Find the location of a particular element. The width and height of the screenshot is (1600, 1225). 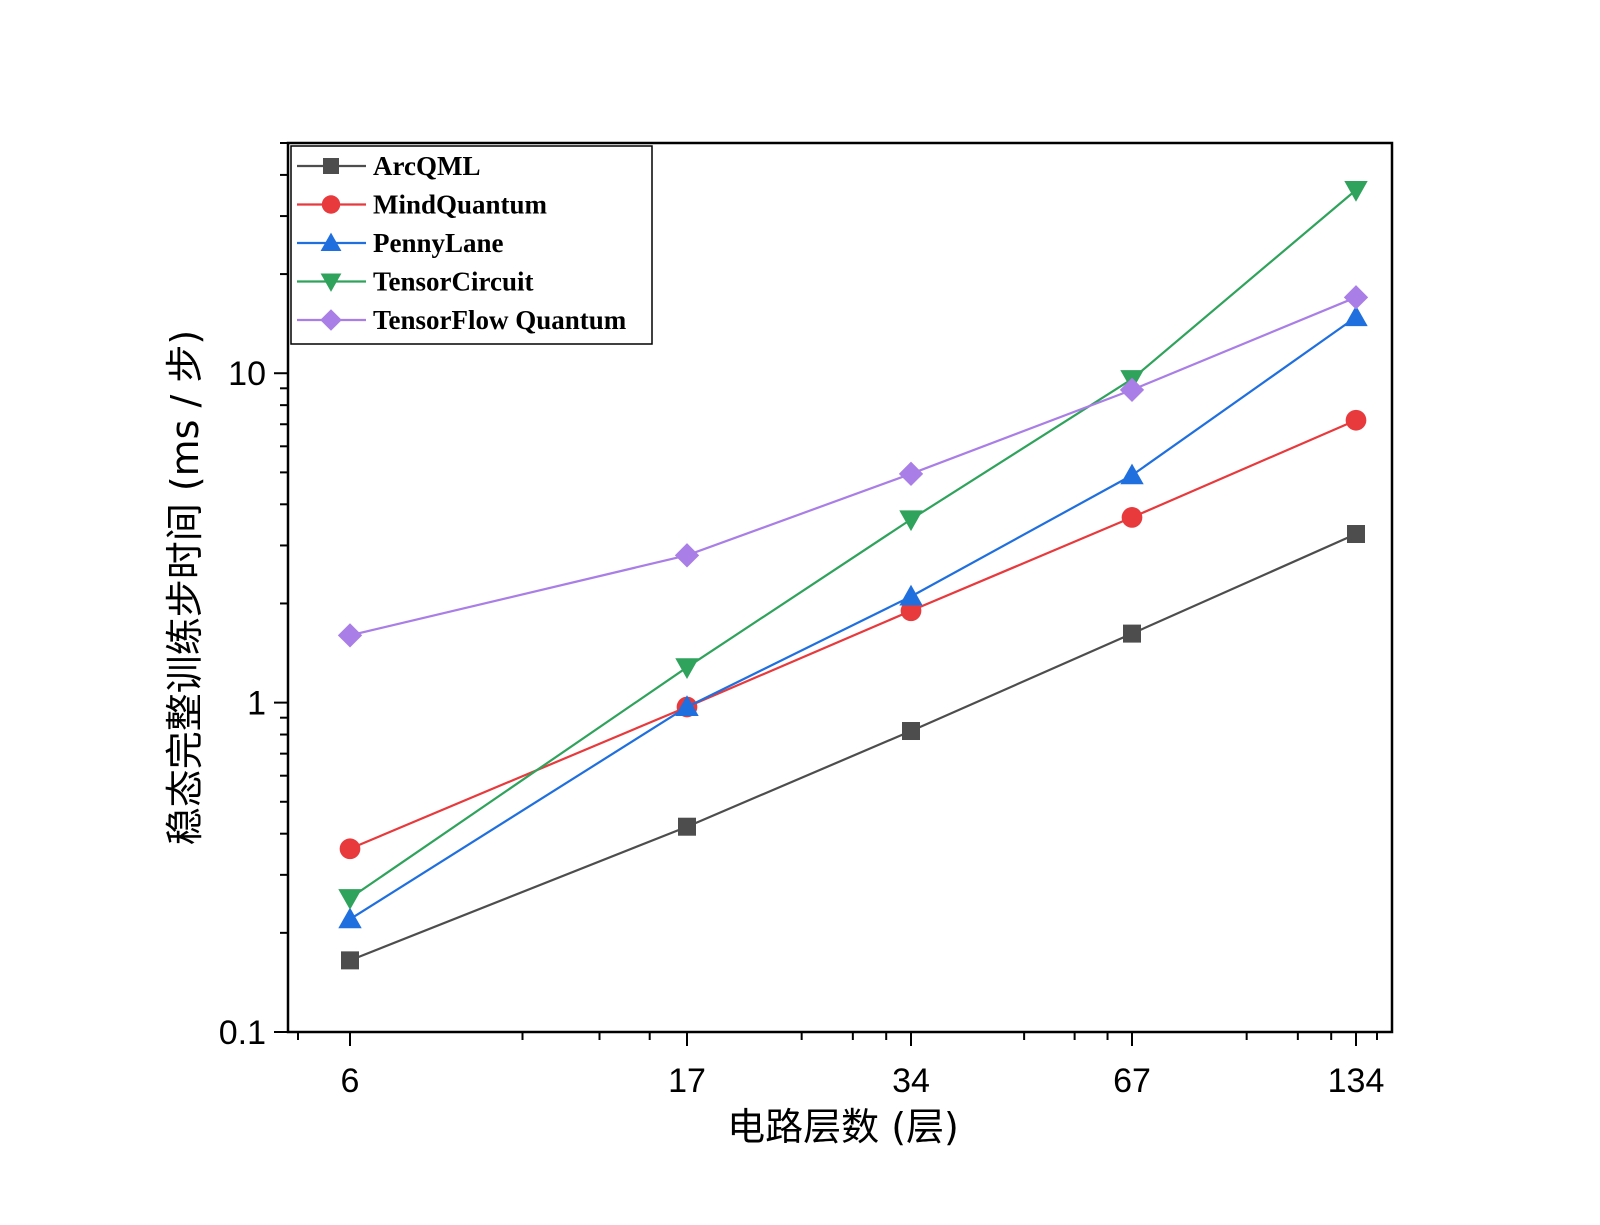

legend-box is located at coordinates (471, 245).